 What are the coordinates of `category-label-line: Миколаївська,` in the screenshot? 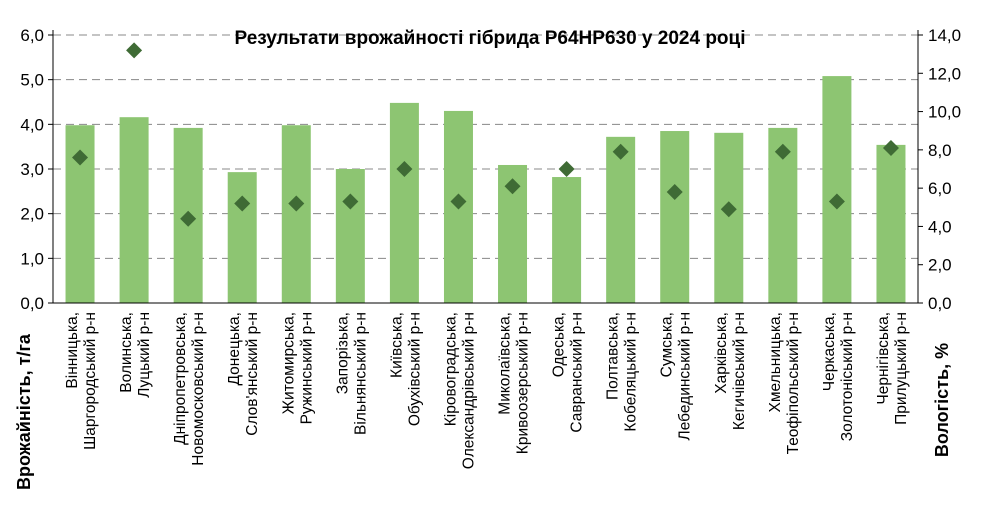 It's located at (505, 363).